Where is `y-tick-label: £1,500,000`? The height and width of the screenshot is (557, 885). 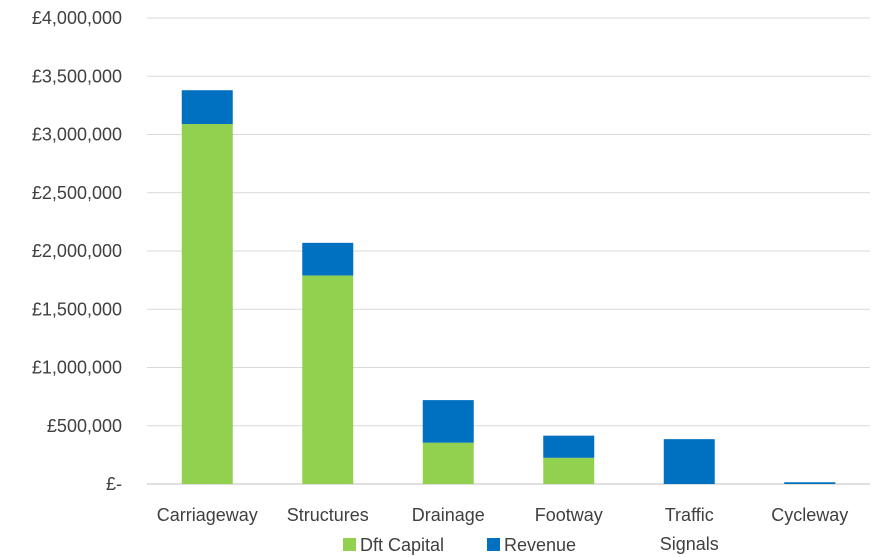 y-tick-label: £1,500,000 is located at coordinates (77, 309).